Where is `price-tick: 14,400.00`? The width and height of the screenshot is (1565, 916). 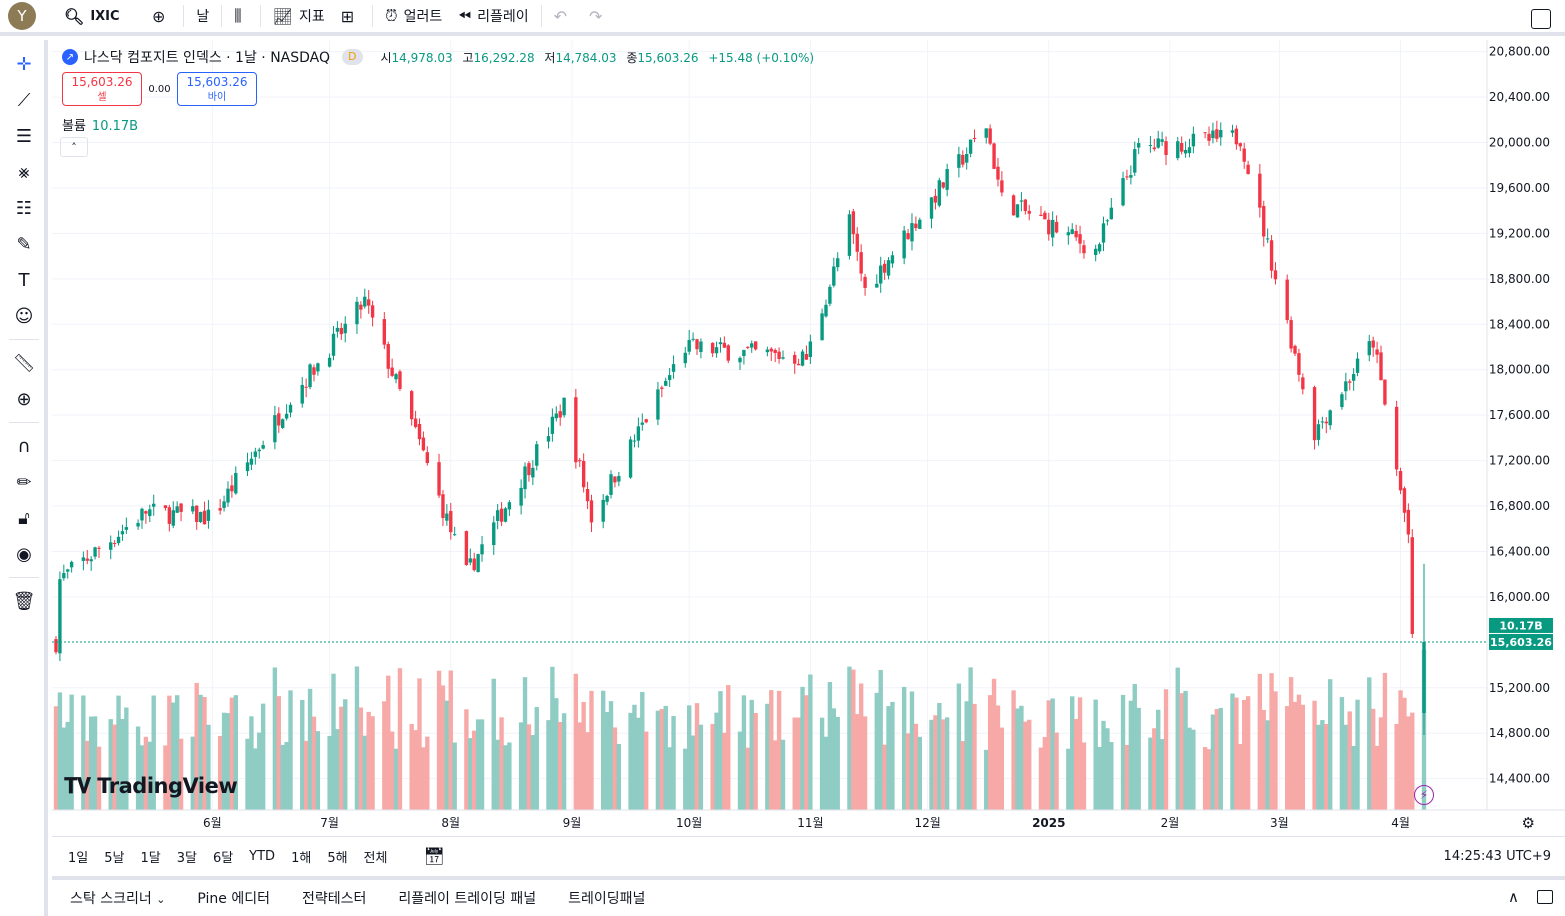 price-tick: 14,400.00 is located at coordinates (1519, 779).